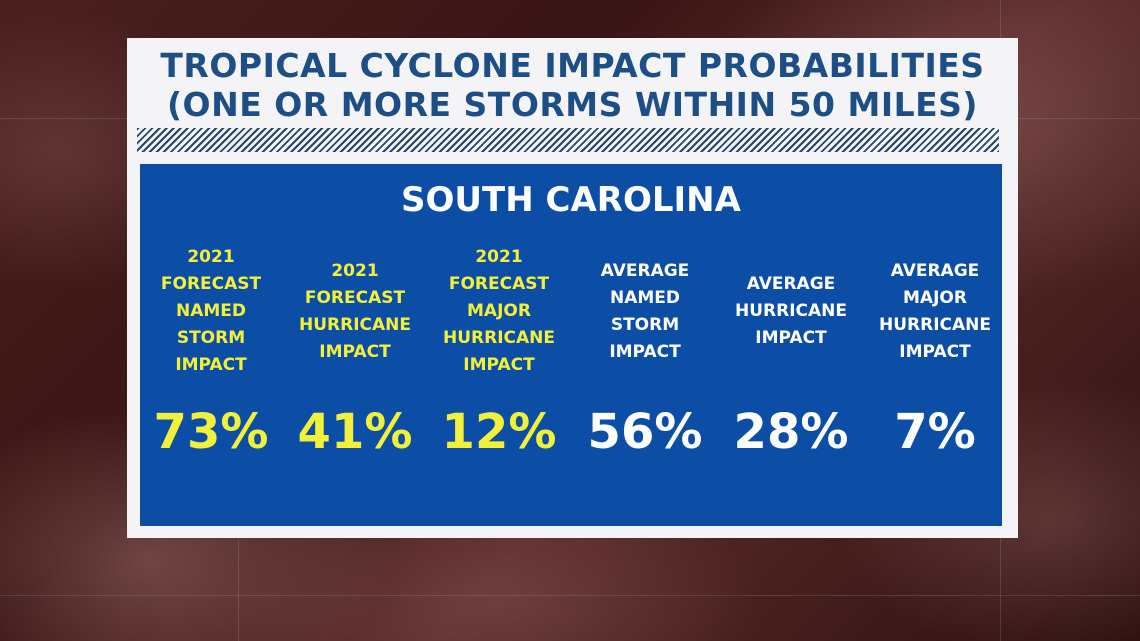 The image size is (1140, 641). Describe the element at coordinates (211, 379) in the screenshot. I see `column-forecast-named-storm: 2021 FORECAST NAMED STORM IMPACT 73%` at that location.